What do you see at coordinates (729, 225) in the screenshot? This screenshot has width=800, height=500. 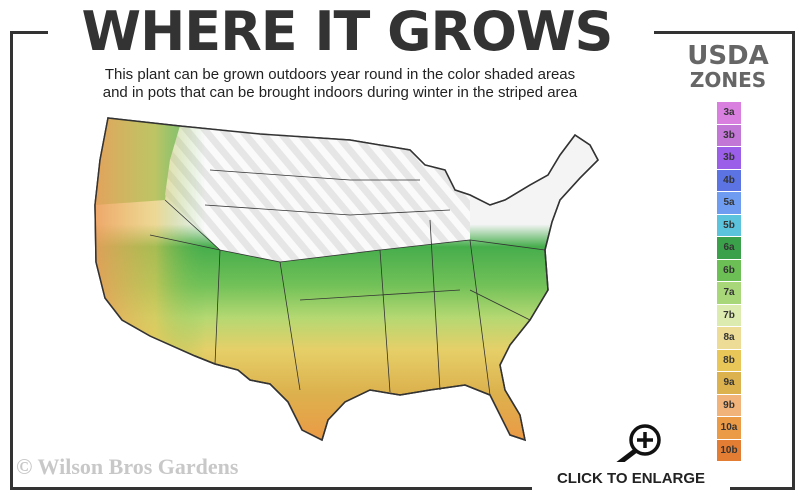 I see `legend-zone-5b: 5b` at bounding box center [729, 225].